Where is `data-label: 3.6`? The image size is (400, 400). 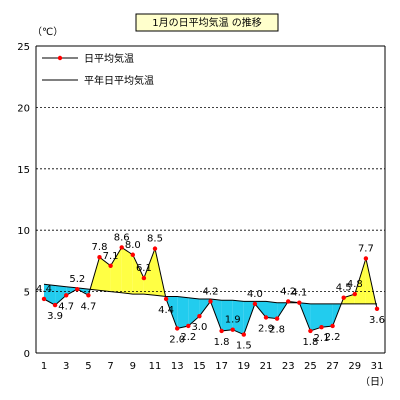 data-label: 3.6 is located at coordinates (377, 320).